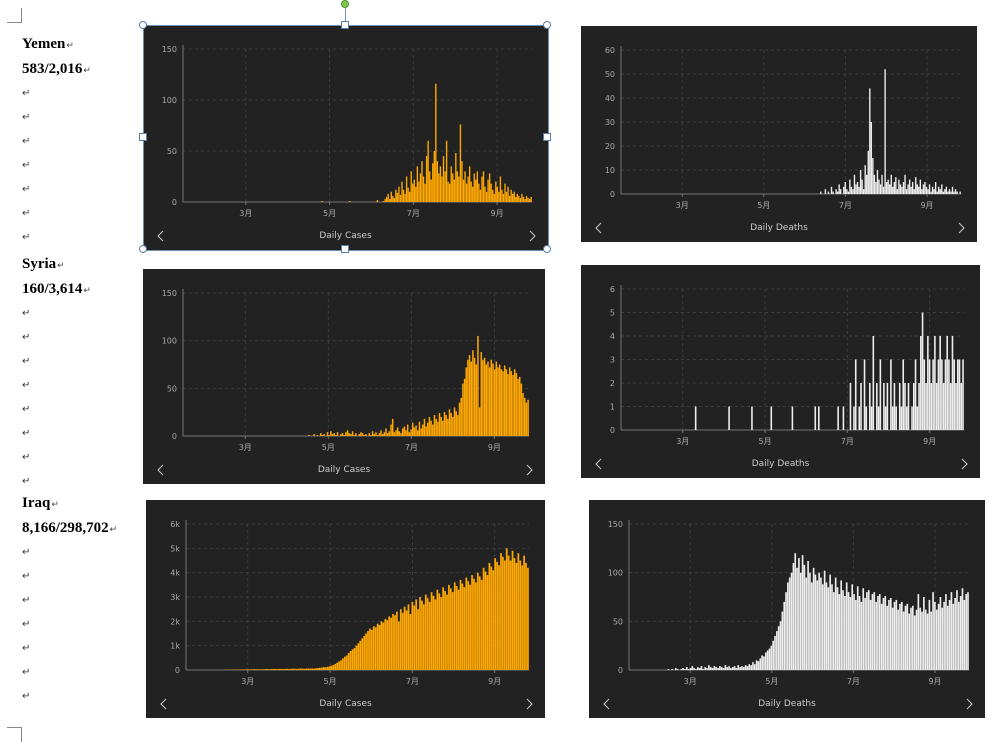 The width and height of the screenshot is (1004, 742). Describe the element at coordinates (763, 205) in the screenshot. I see `x-tick-label: 5月` at that location.